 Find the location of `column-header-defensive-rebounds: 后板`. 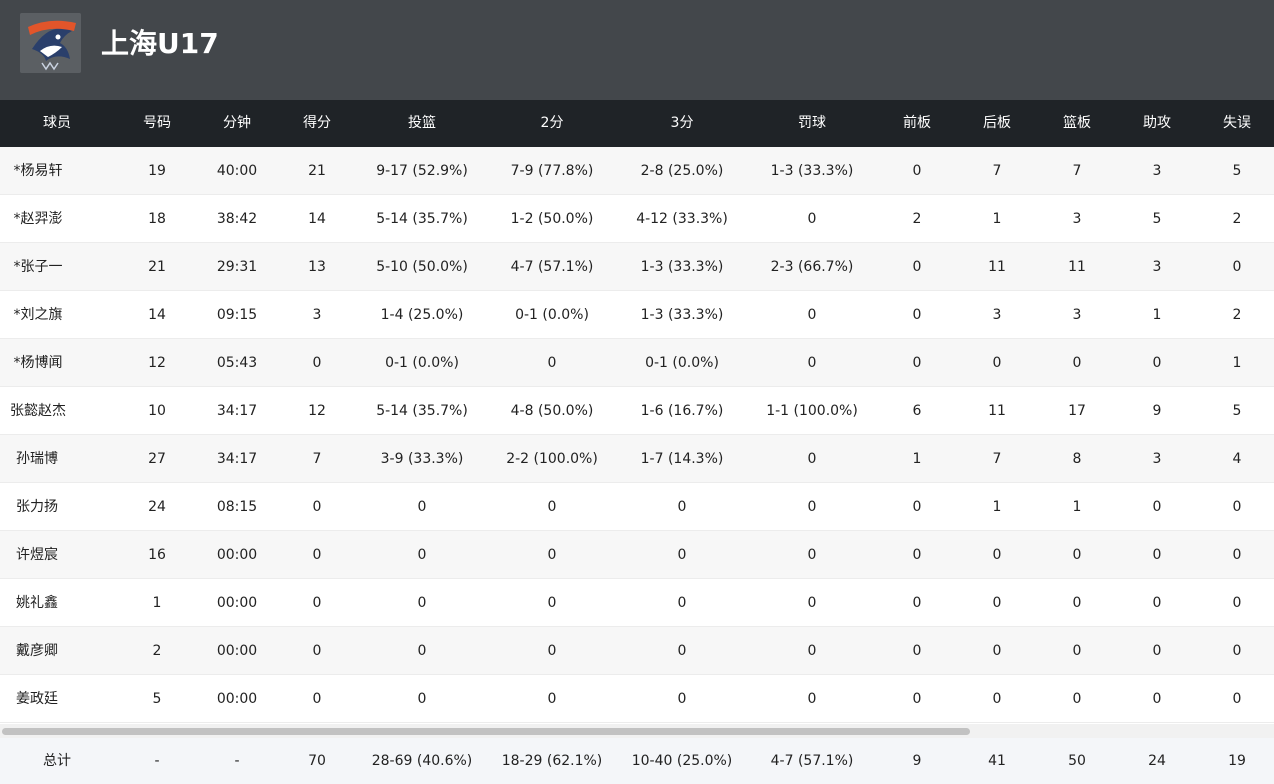

column-header-defensive-rebounds: 后板 is located at coordinates (997, 123).